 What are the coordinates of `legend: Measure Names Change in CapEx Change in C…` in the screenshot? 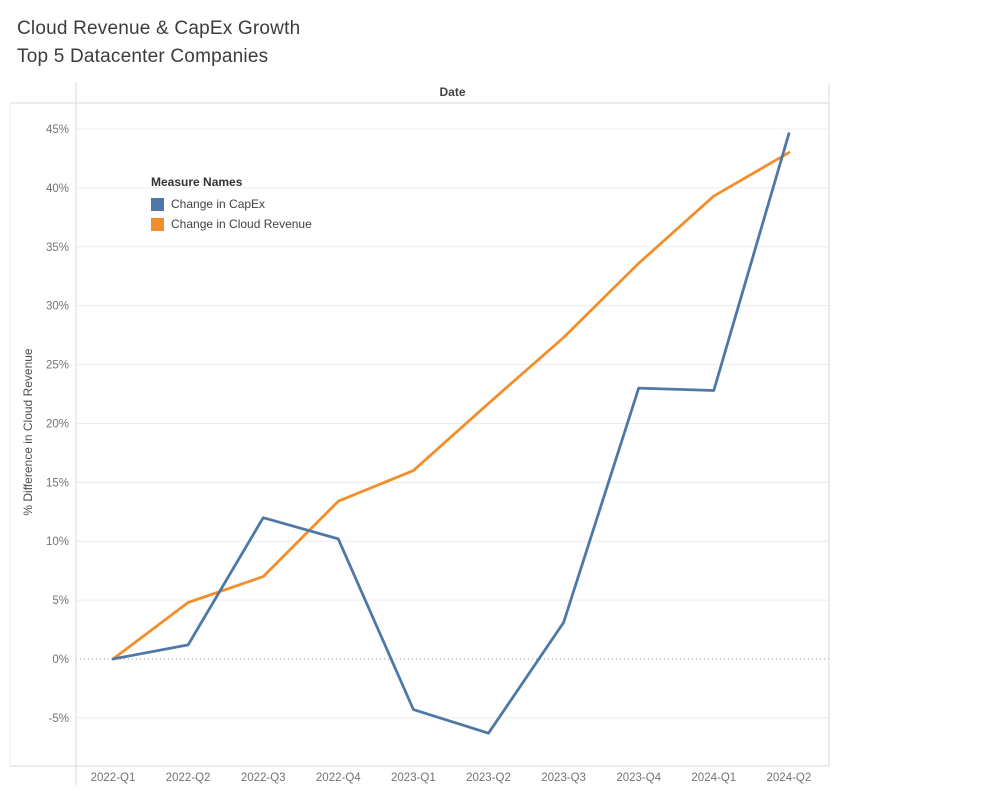 It's located at (231, 204).